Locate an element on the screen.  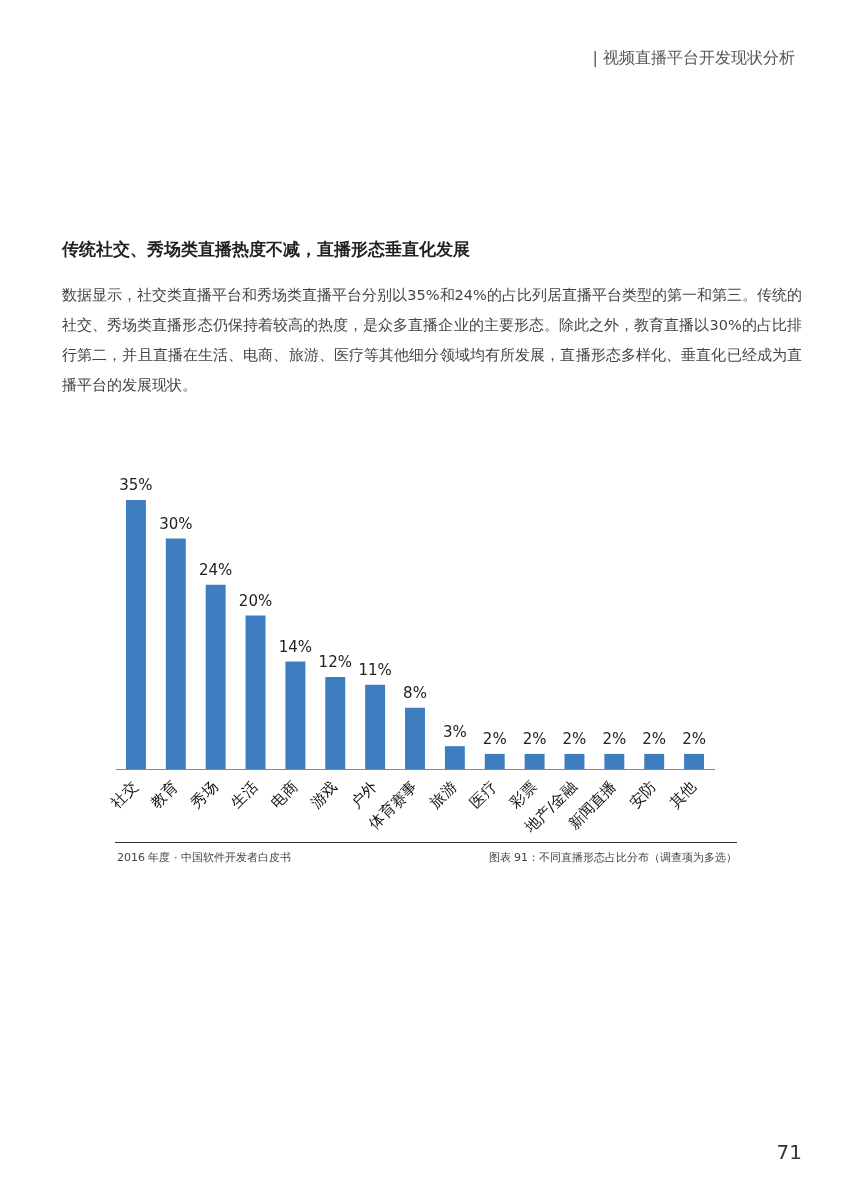
text: 2016 年度 · 中国软件开发者白皮书 is located at coordinates (204, 857).